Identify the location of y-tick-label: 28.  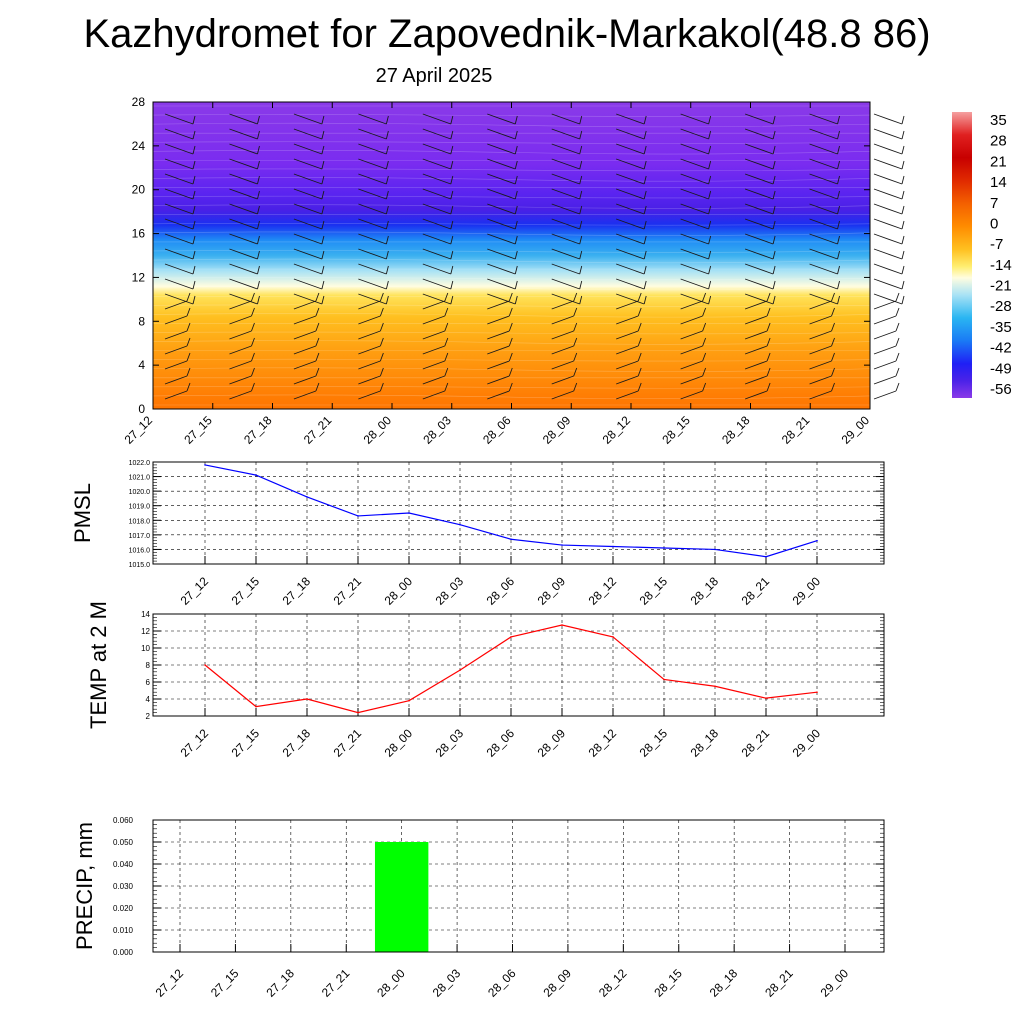
(139, 102).